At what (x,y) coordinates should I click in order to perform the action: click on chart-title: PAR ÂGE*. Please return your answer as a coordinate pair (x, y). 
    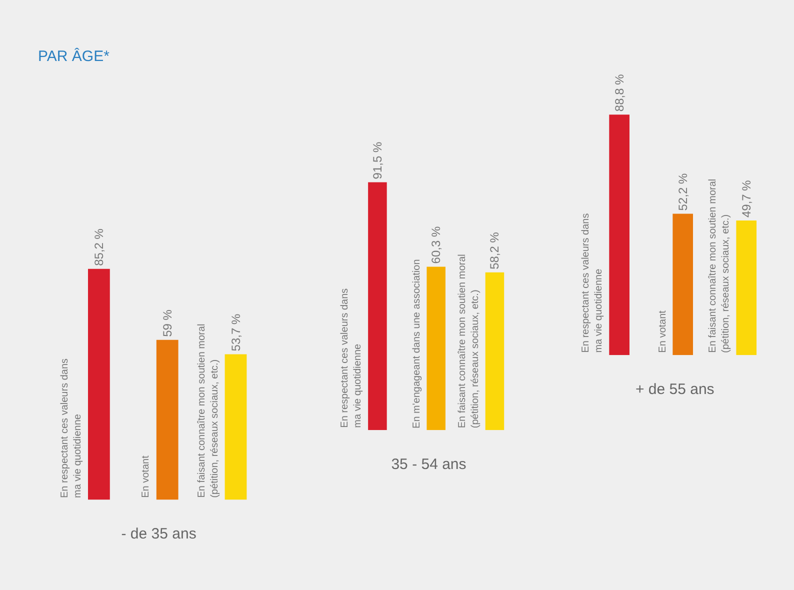
    Looking at the image, I should click on (74, 56).